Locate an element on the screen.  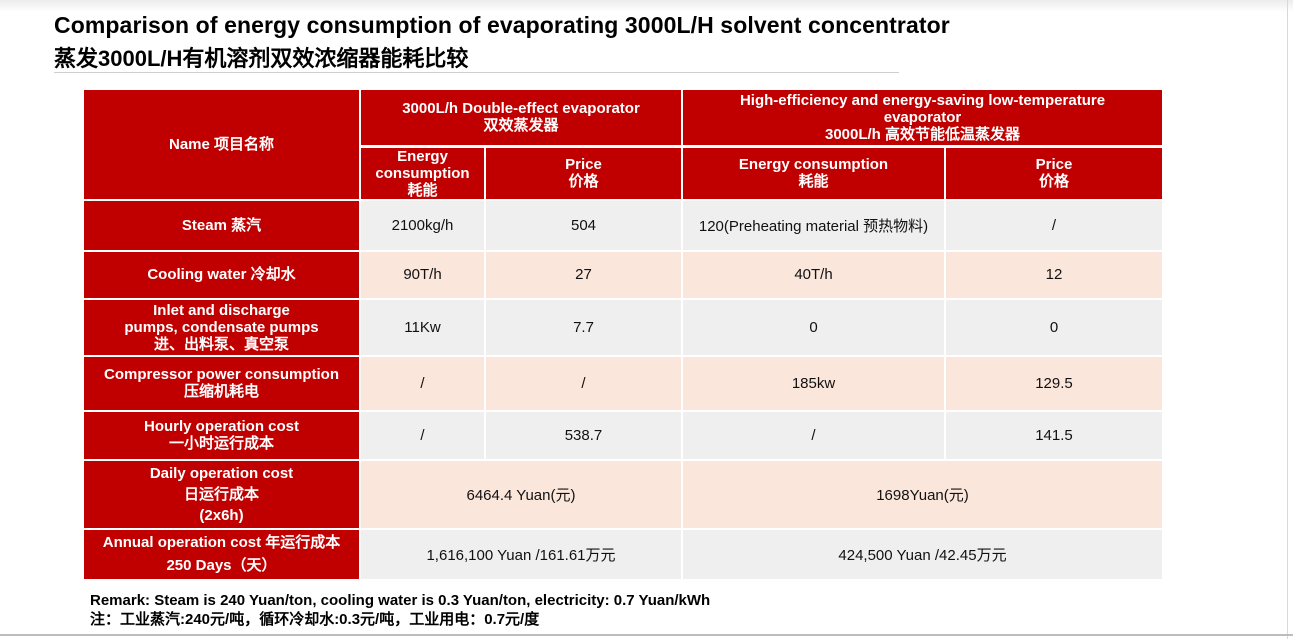
cell-hourly-g1-price: 538.7 is located at coordinates (583, 435).